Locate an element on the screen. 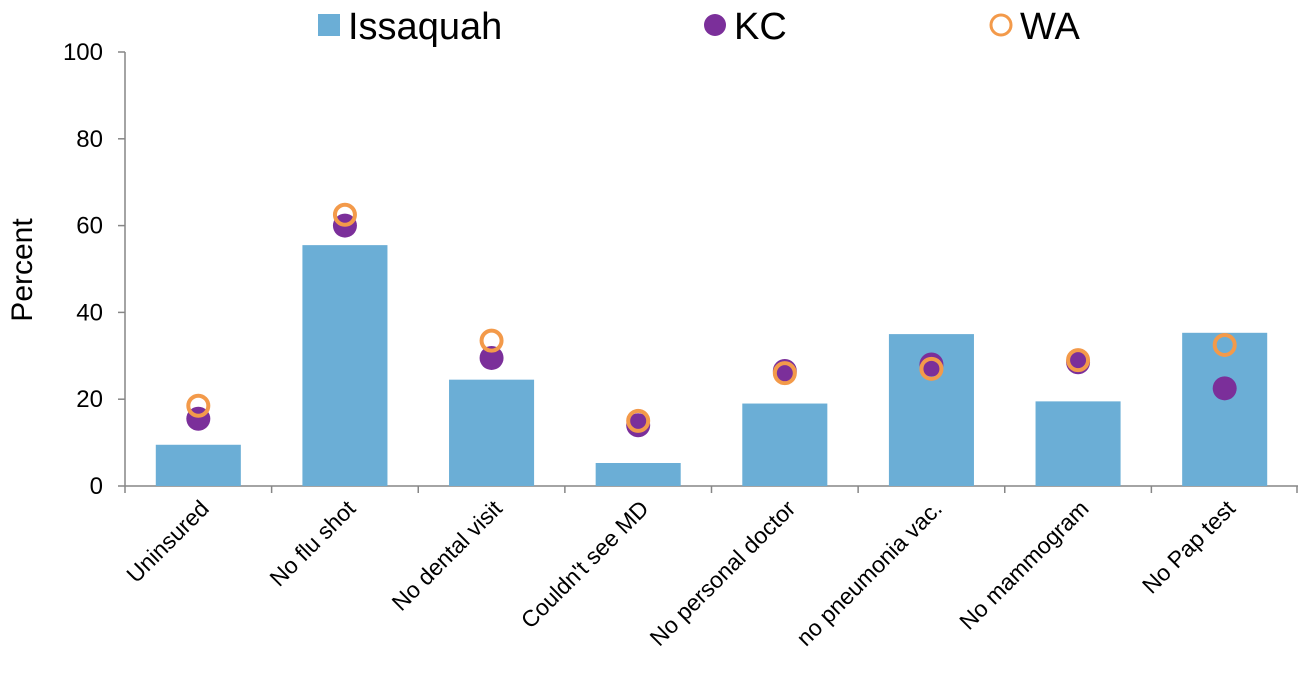 The width and height of the screenshot is (1298, 676). y-tick-label: 80 is located at coordinates (89, 139).